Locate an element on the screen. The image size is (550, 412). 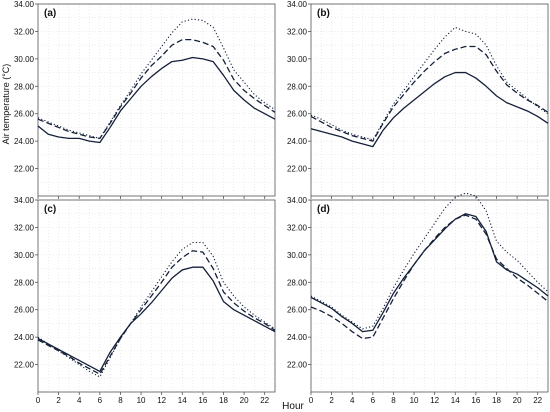
figure-xlabel: Hour is located at coordinates (293, 406).